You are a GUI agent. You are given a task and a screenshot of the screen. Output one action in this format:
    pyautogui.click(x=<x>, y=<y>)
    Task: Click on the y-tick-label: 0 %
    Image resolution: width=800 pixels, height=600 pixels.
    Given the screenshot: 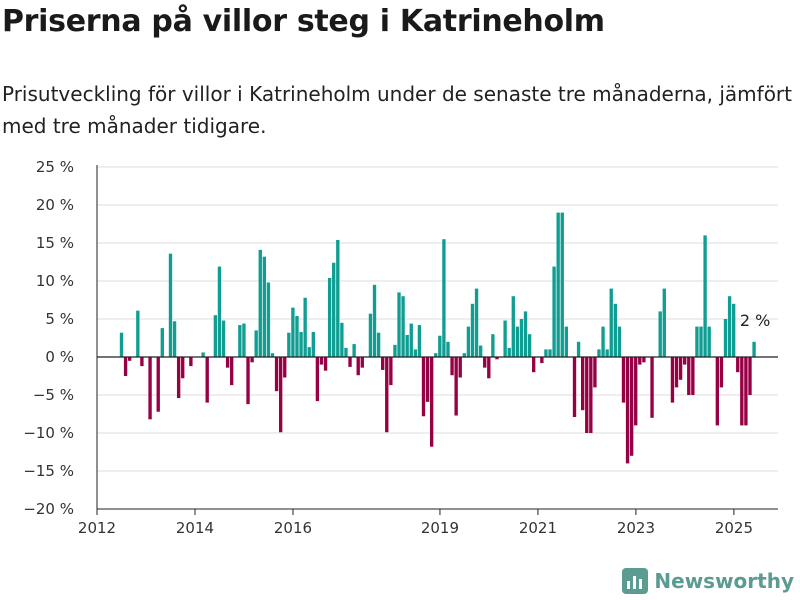 What is the action you would take?
    pyautogui.click(x=59, y=357)
    